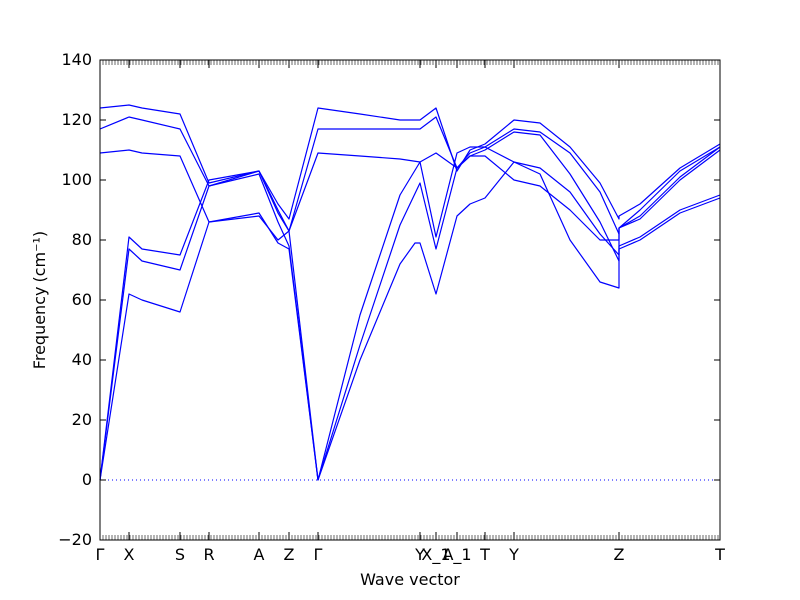 Image resolution: width=800 pixels, height=600 pixels. Describe the element at coordinates (82, 239) in the screenshot. I see `y-tick-label: 80` at that location.